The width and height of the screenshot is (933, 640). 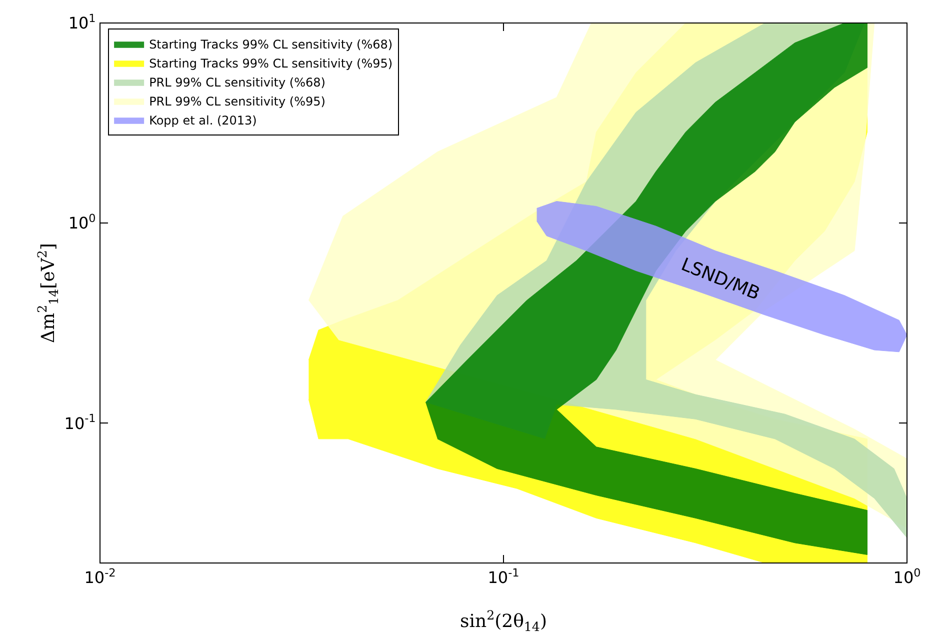 I want to click on legend-label: Starting Tracks 99% CL sensitivity (%68), so click(x=271, y=45).